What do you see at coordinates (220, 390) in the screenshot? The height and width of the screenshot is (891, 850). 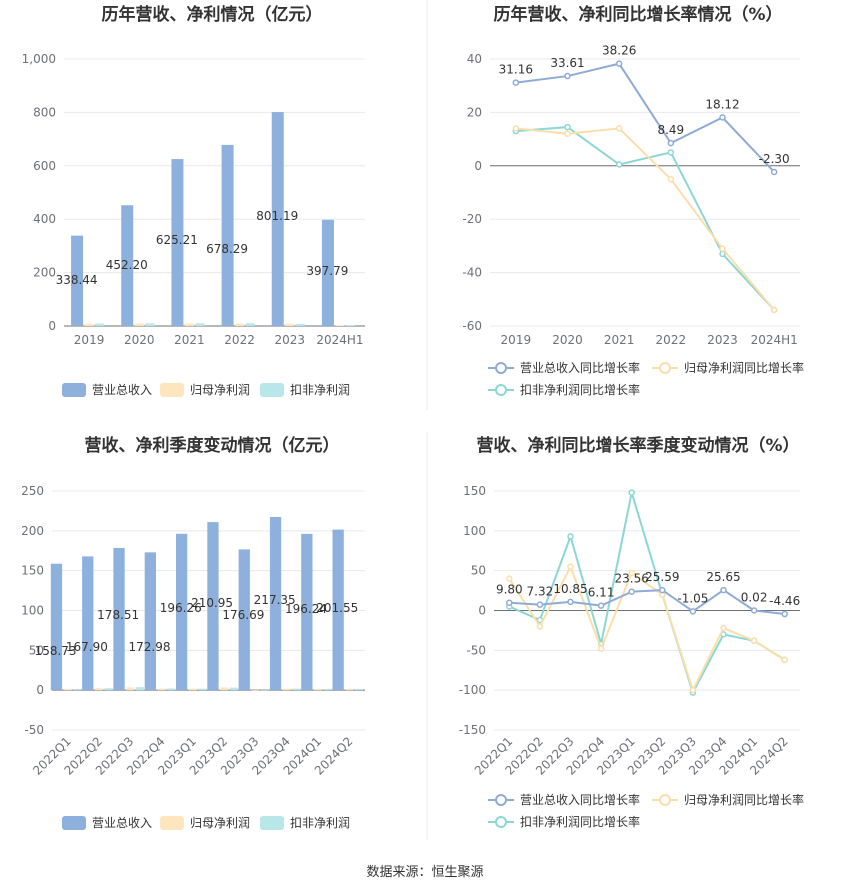 I see `legend-label: 归母净利润` at bounding box center [220, 390].